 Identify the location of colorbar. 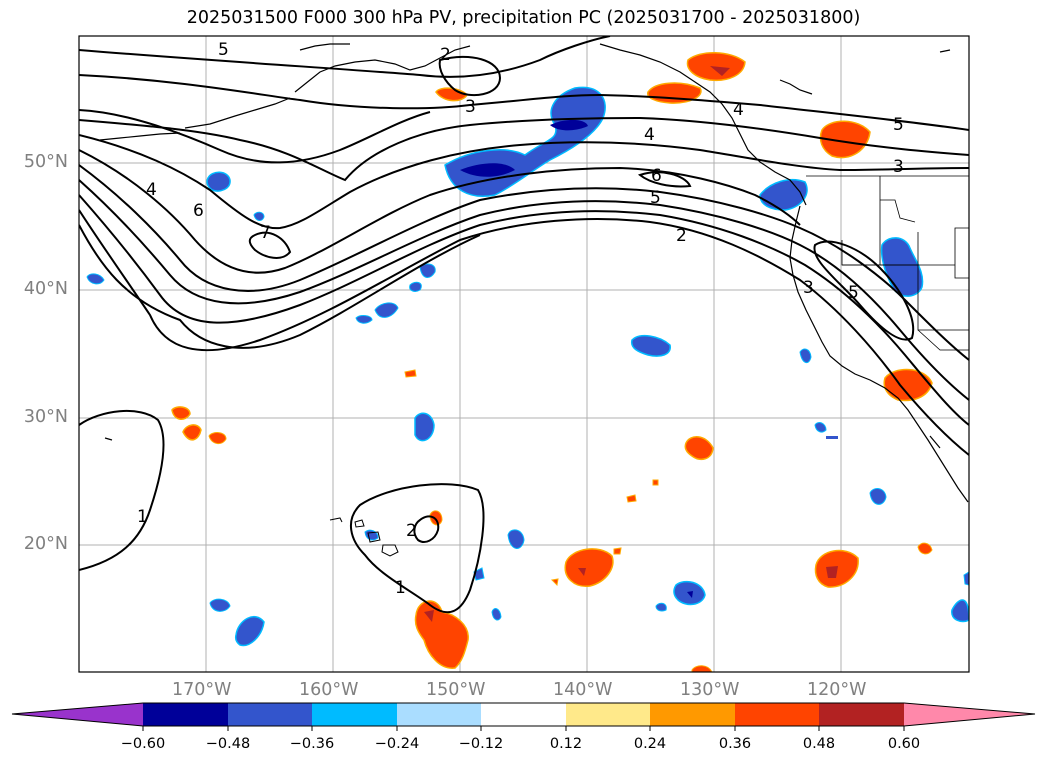
(523, 716).